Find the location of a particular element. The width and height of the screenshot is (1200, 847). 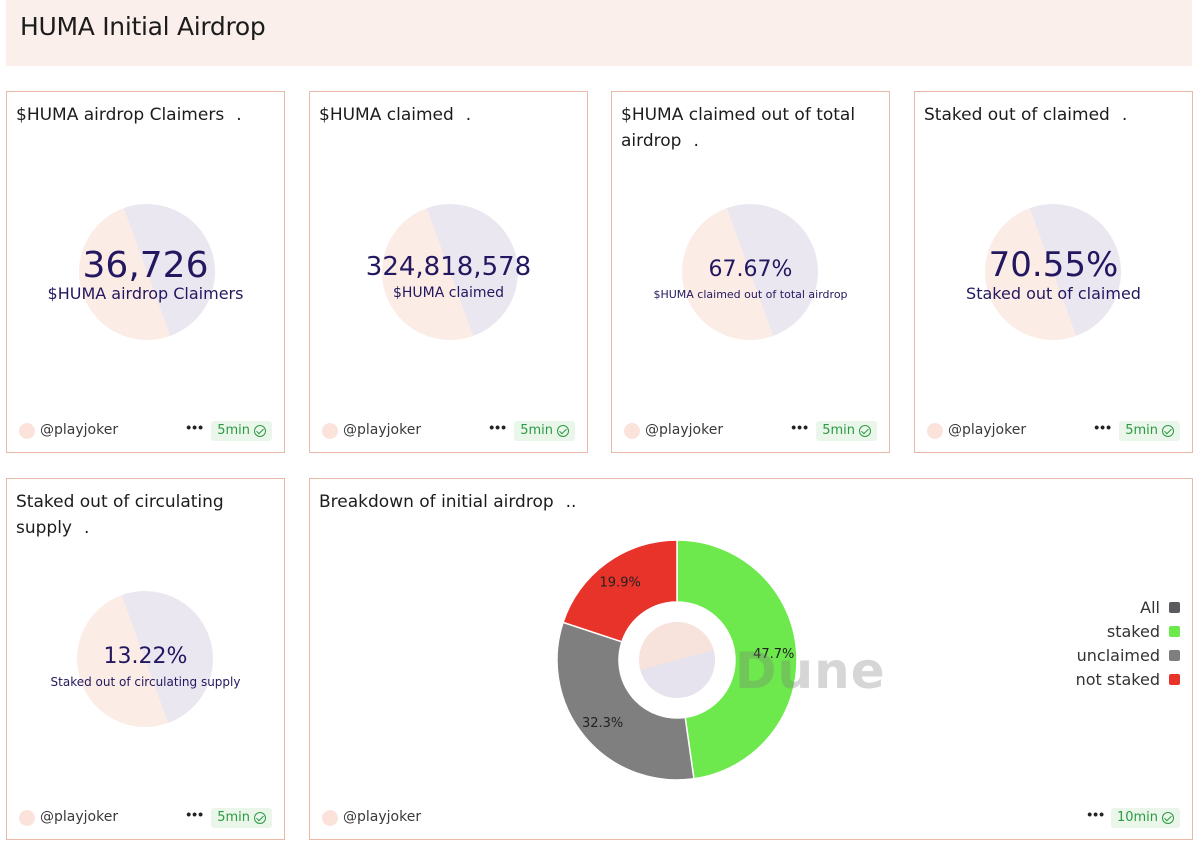

pie-slice-unclaimed is located at coordinates (625, 701).